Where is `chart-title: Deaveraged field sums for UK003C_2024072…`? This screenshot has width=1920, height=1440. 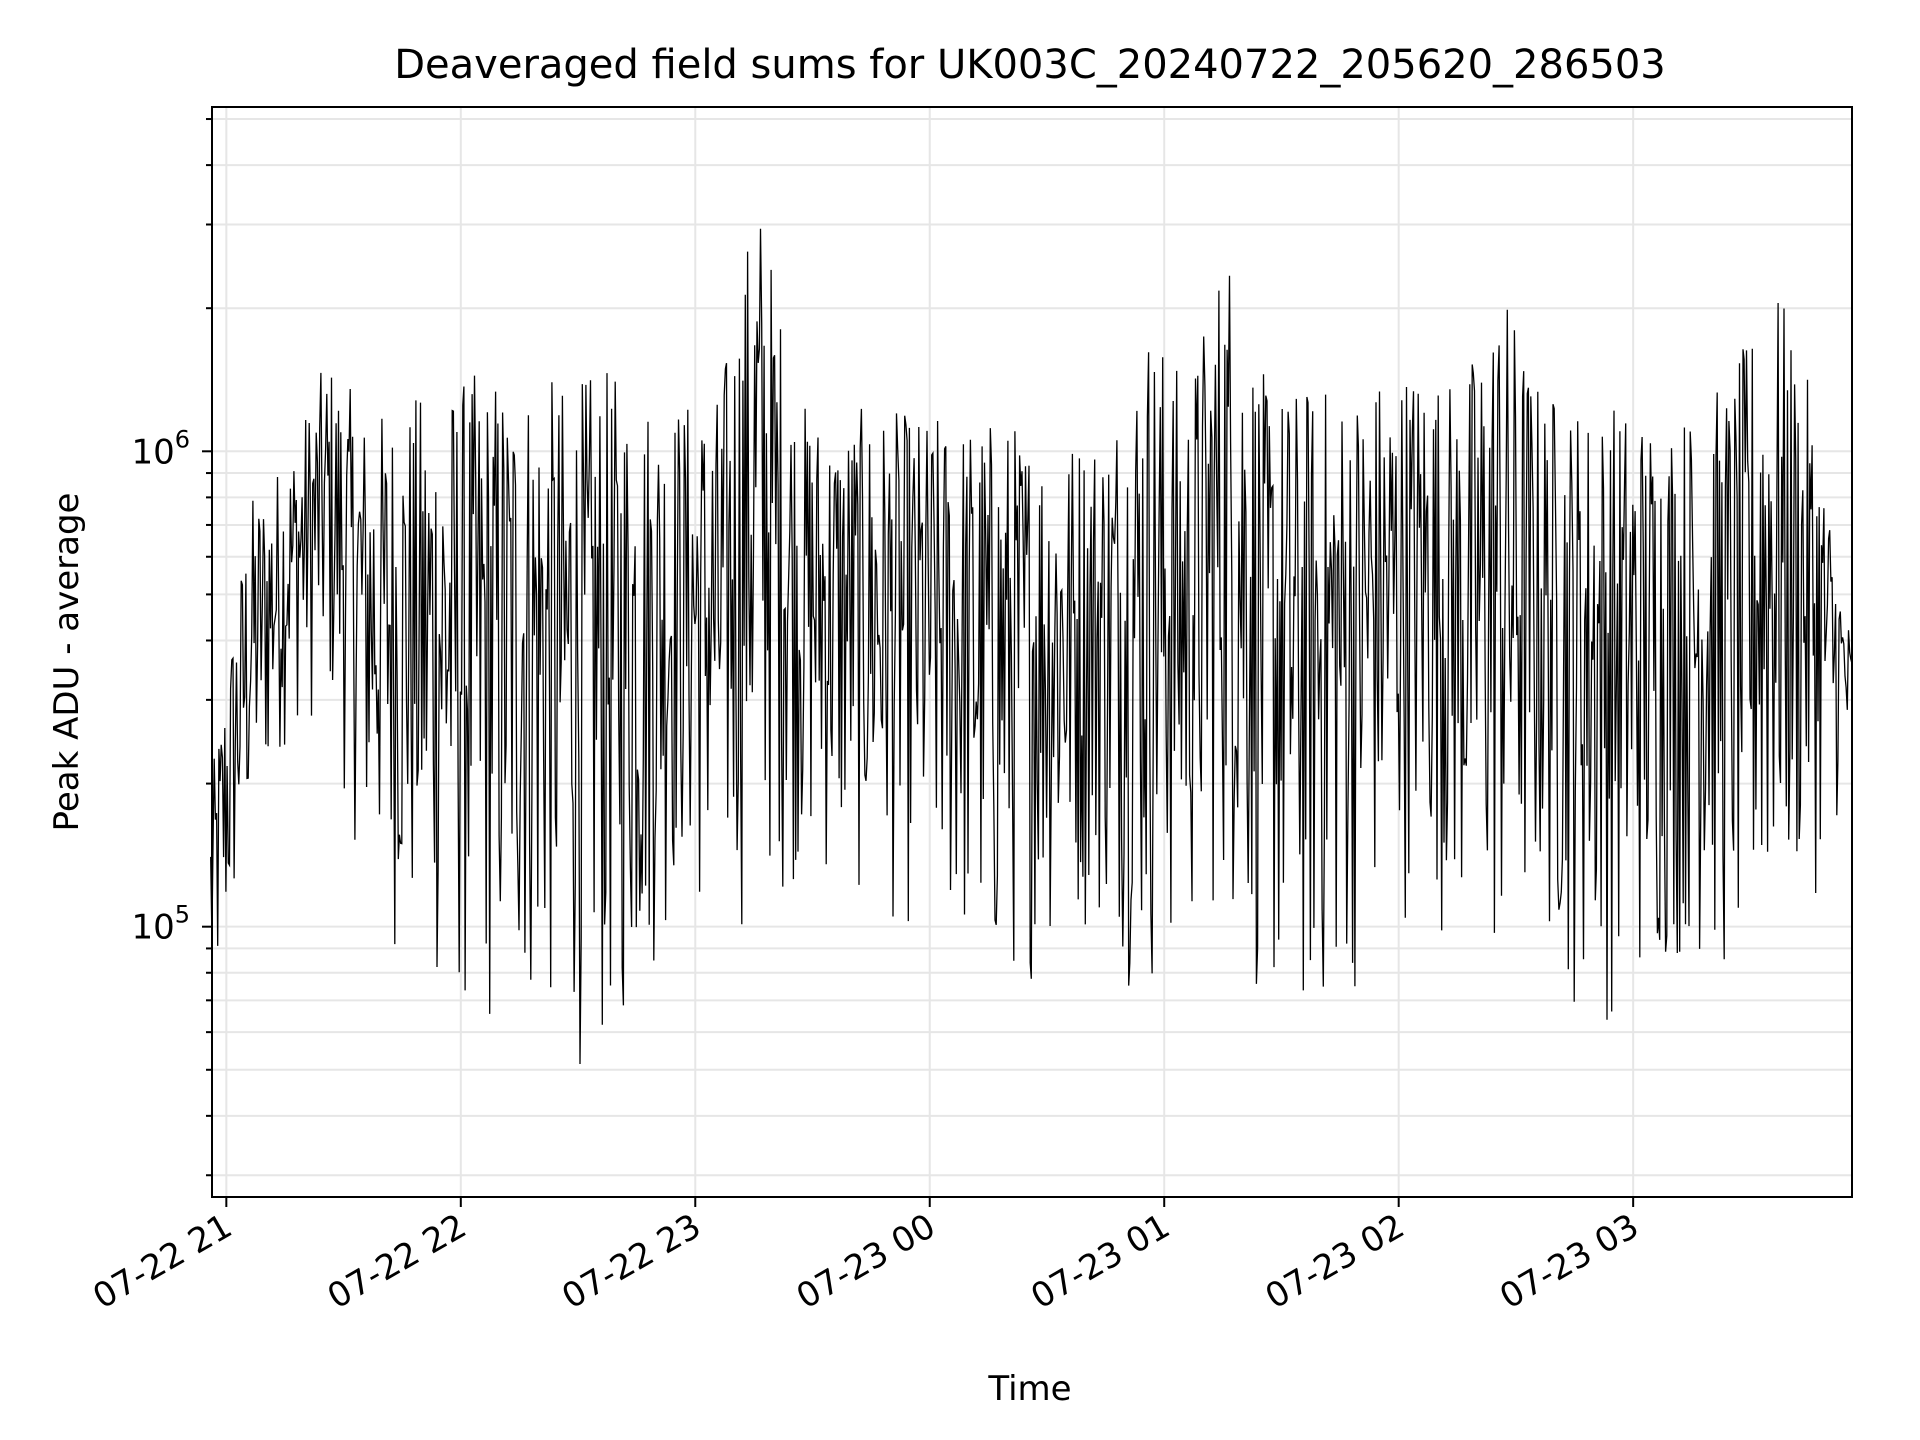 chart-title: Deaveraged field sums for UK003C_2024072… is located at coordinates (1029, 65).